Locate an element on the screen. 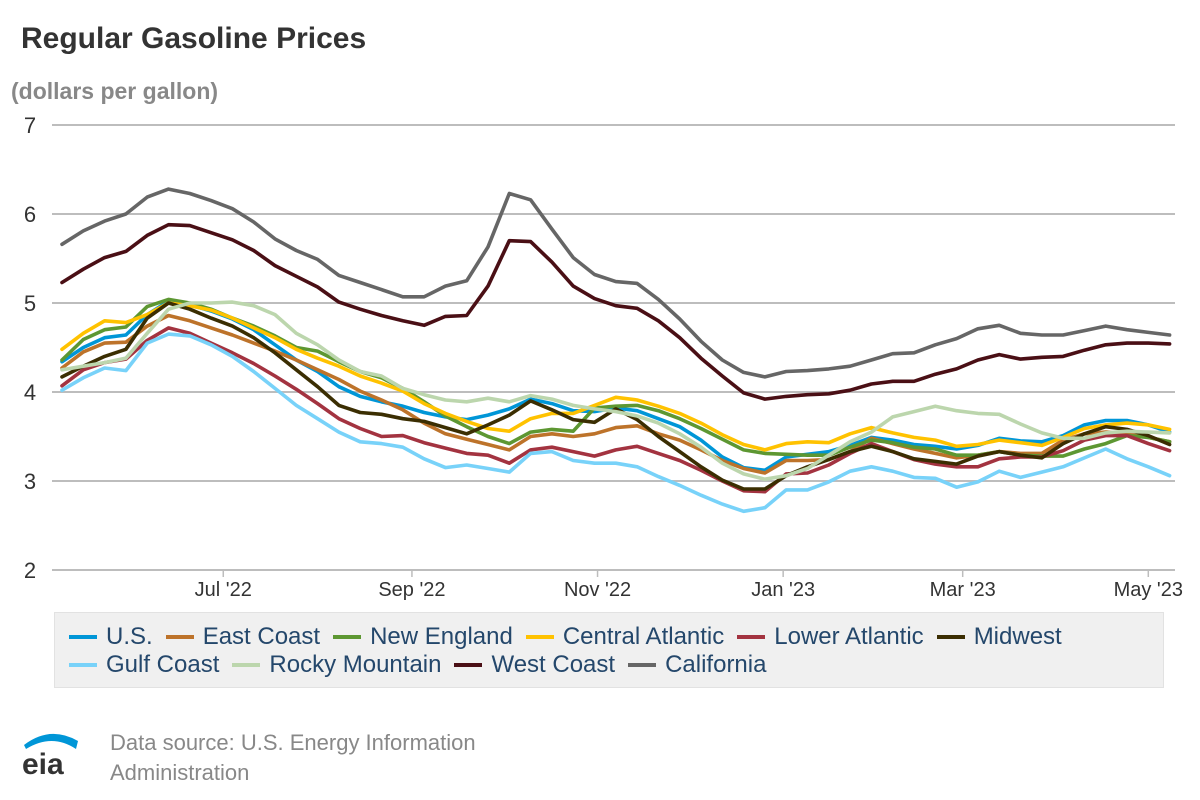 The width and height of the screenshot is (1200, 800). y-tick-label: 4 is located at coordinates (30, 392).